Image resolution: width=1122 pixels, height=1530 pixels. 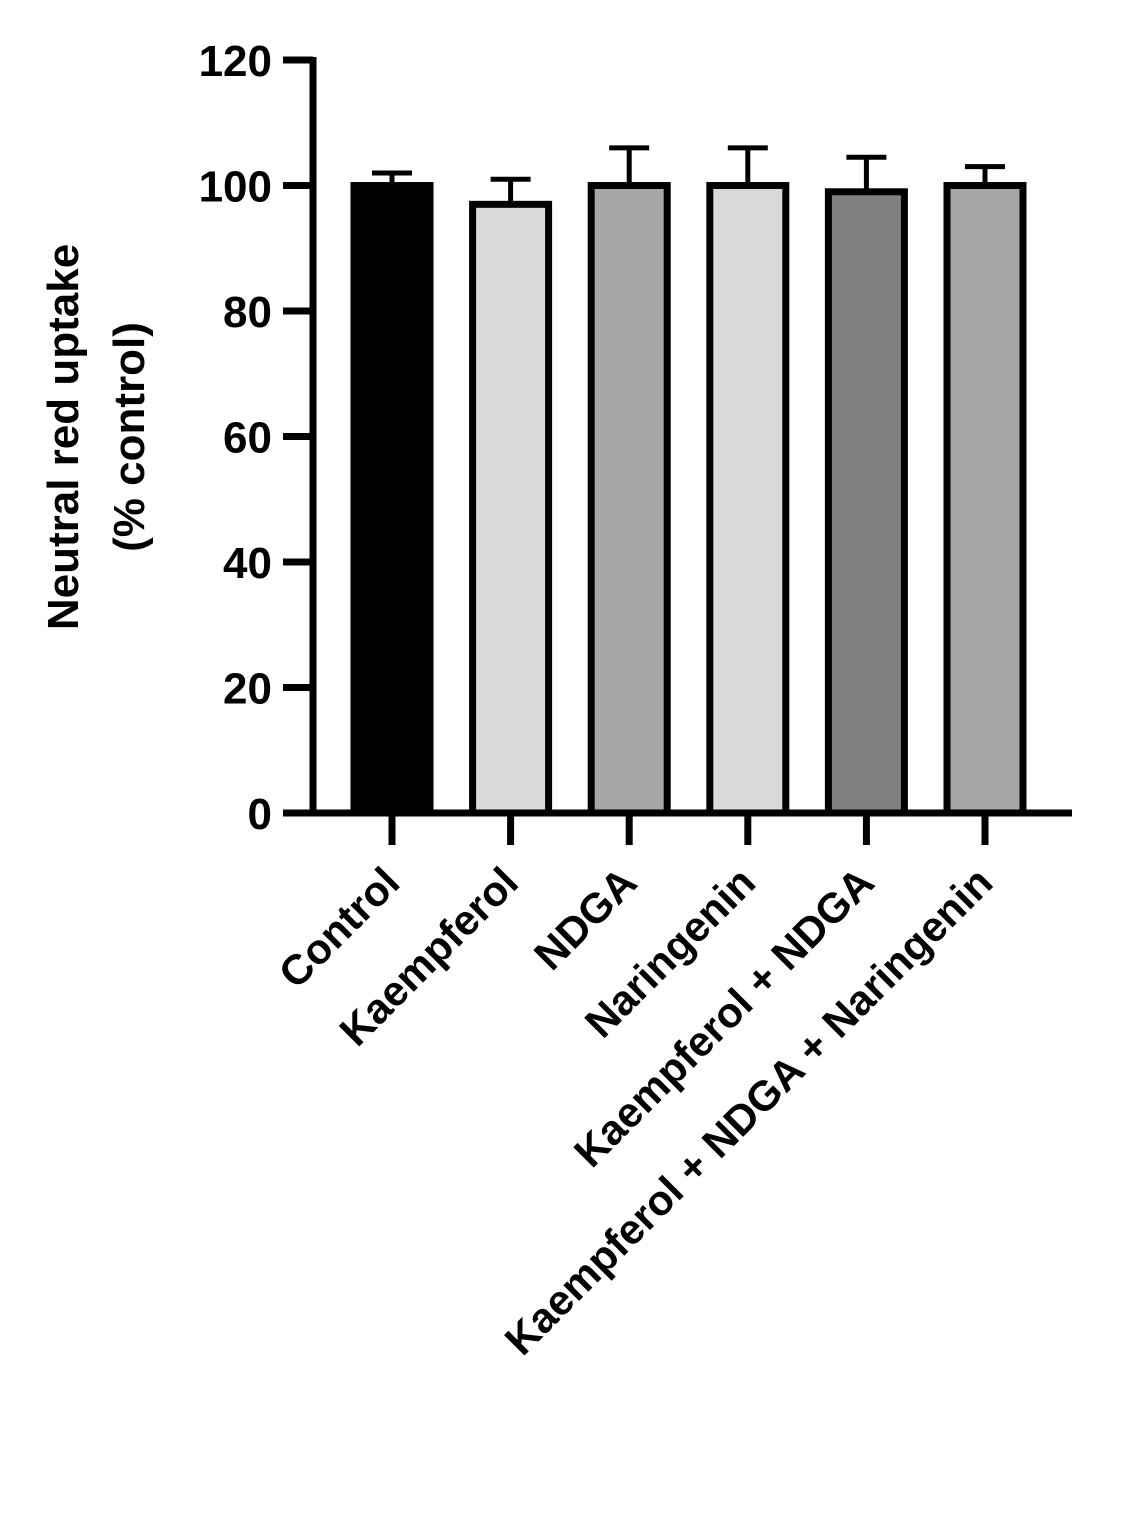 What do you see at coordinates (235, 187) in the screenshot?
I see `y-tick-label: 100` at bounding box center [235, 187].